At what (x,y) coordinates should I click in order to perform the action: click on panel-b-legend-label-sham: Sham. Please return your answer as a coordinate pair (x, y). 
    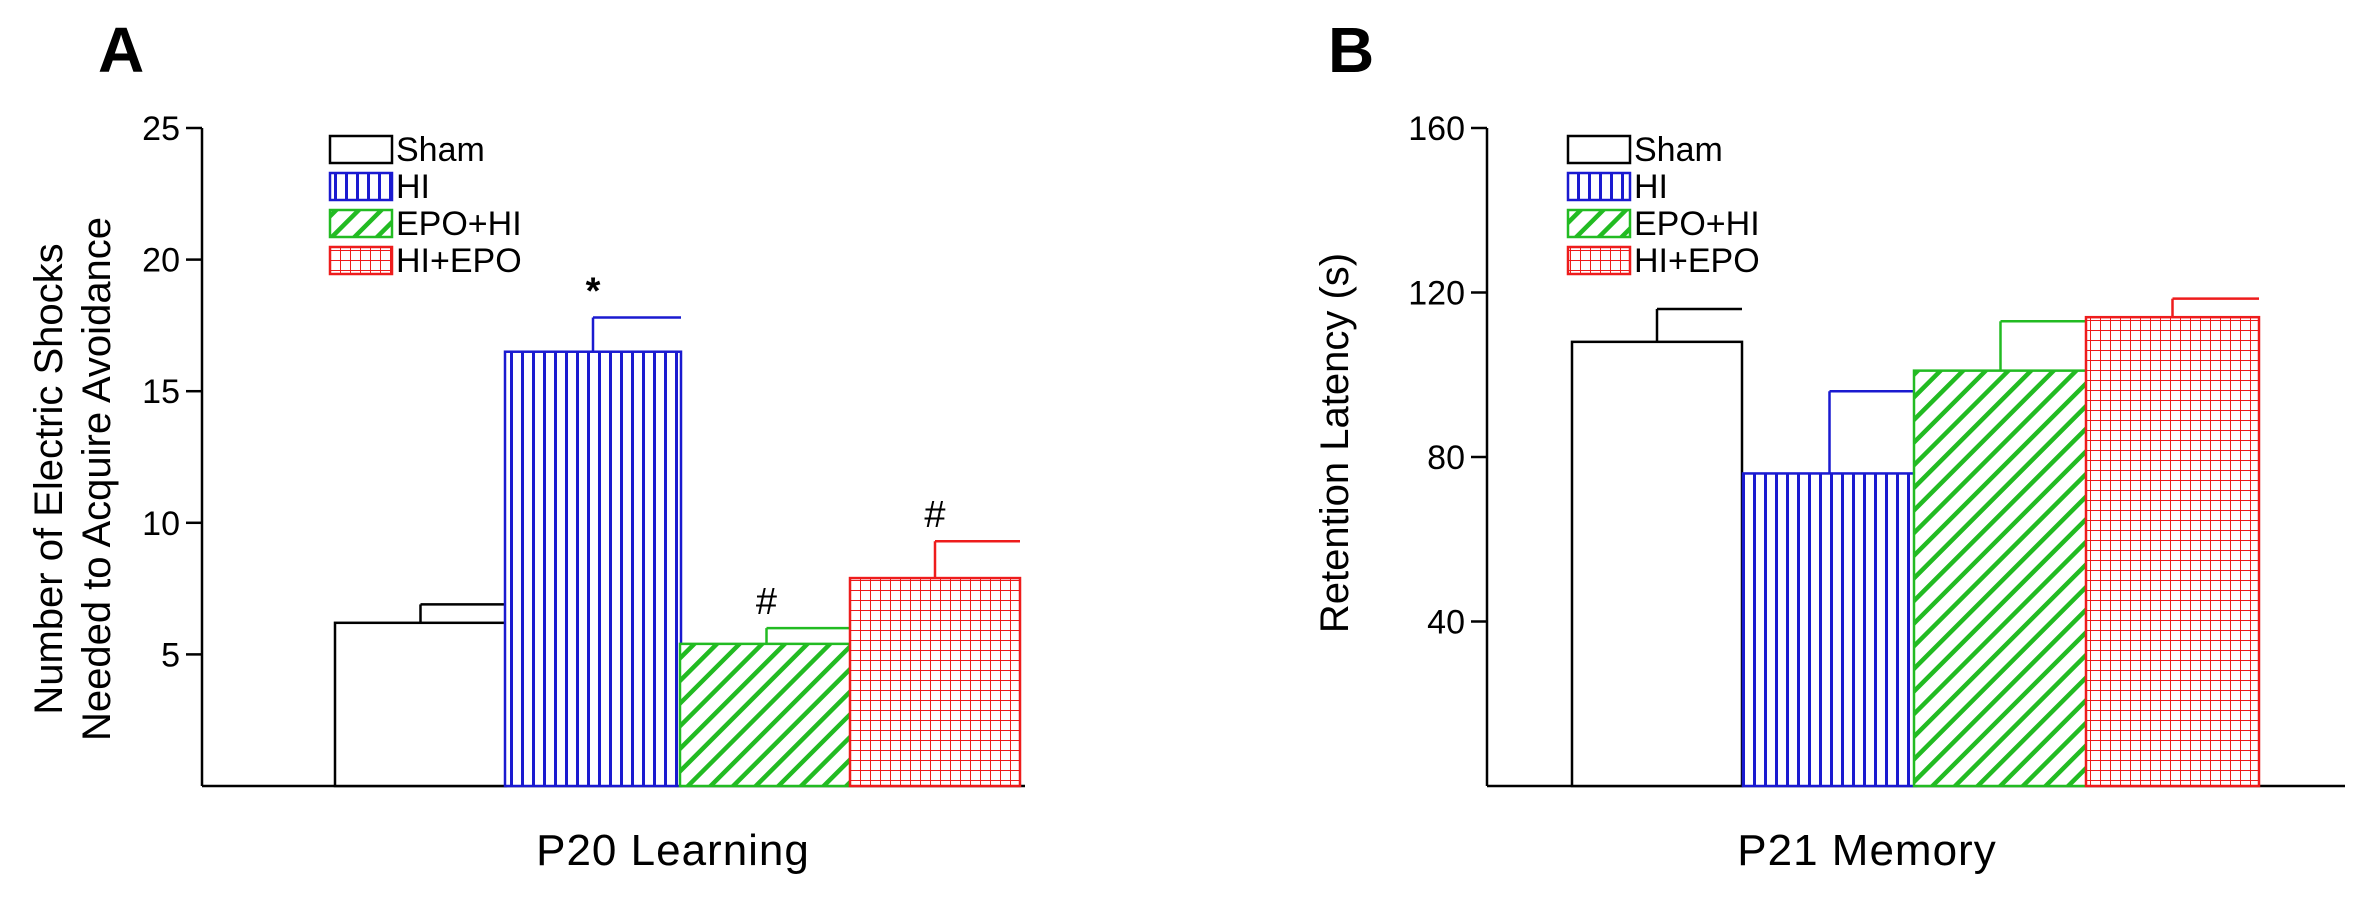
    Looking at the image, I should click on (1678, 150).